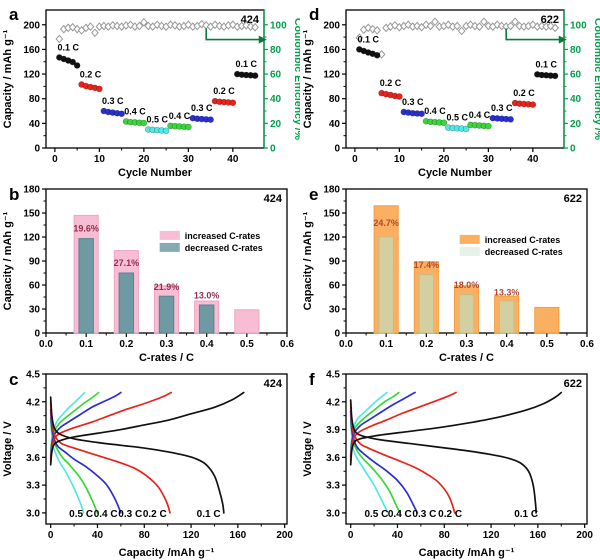  Describe the element at coordinates (86, 344) in the screenshot. I see `x-tick-label: 0.1` at that location.